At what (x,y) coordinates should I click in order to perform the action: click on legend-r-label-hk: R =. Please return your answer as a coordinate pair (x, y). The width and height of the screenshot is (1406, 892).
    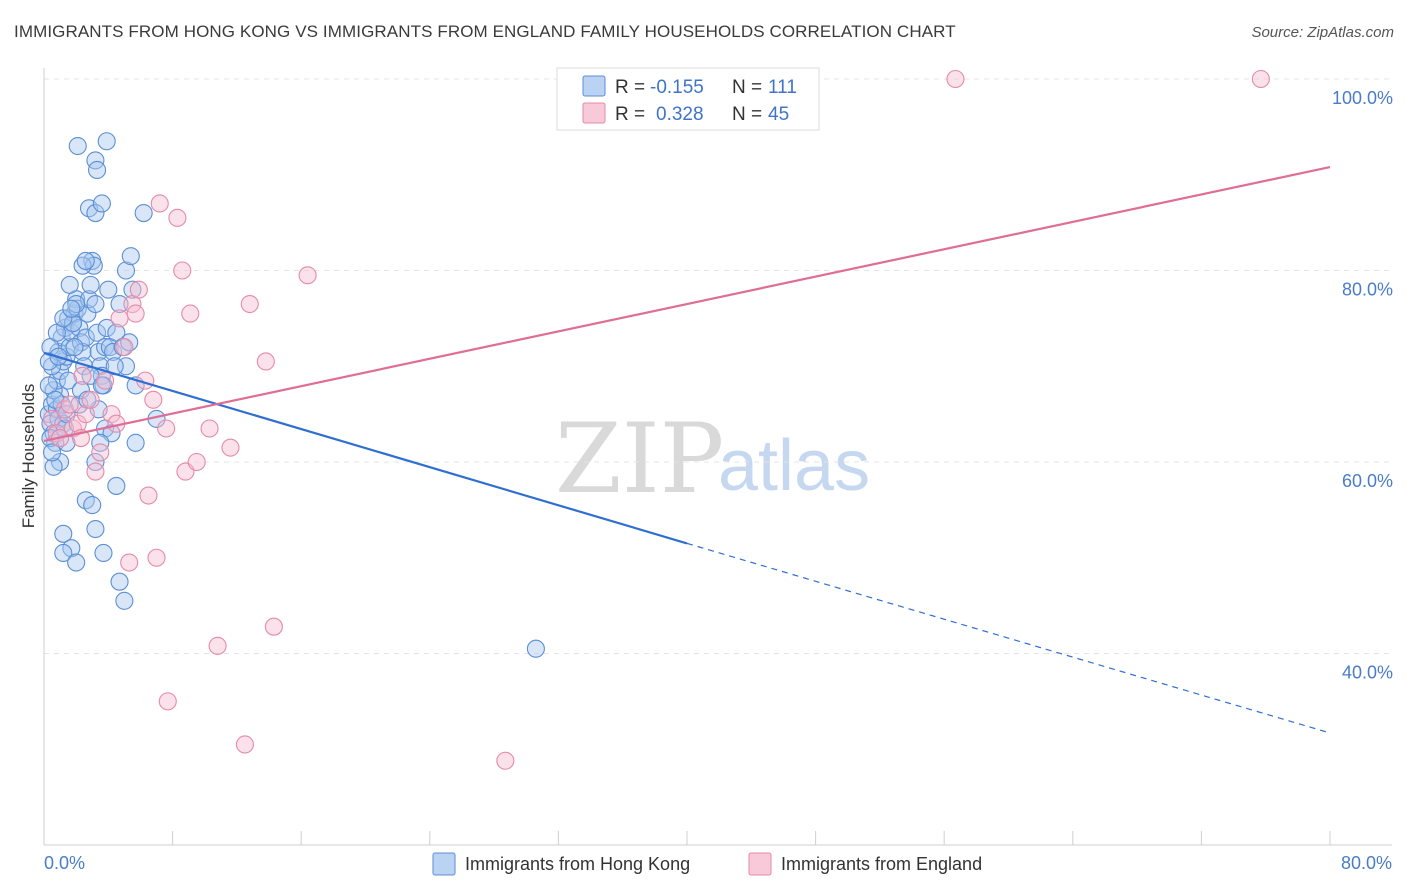
    Looking at the image, I should click on (630, 87).